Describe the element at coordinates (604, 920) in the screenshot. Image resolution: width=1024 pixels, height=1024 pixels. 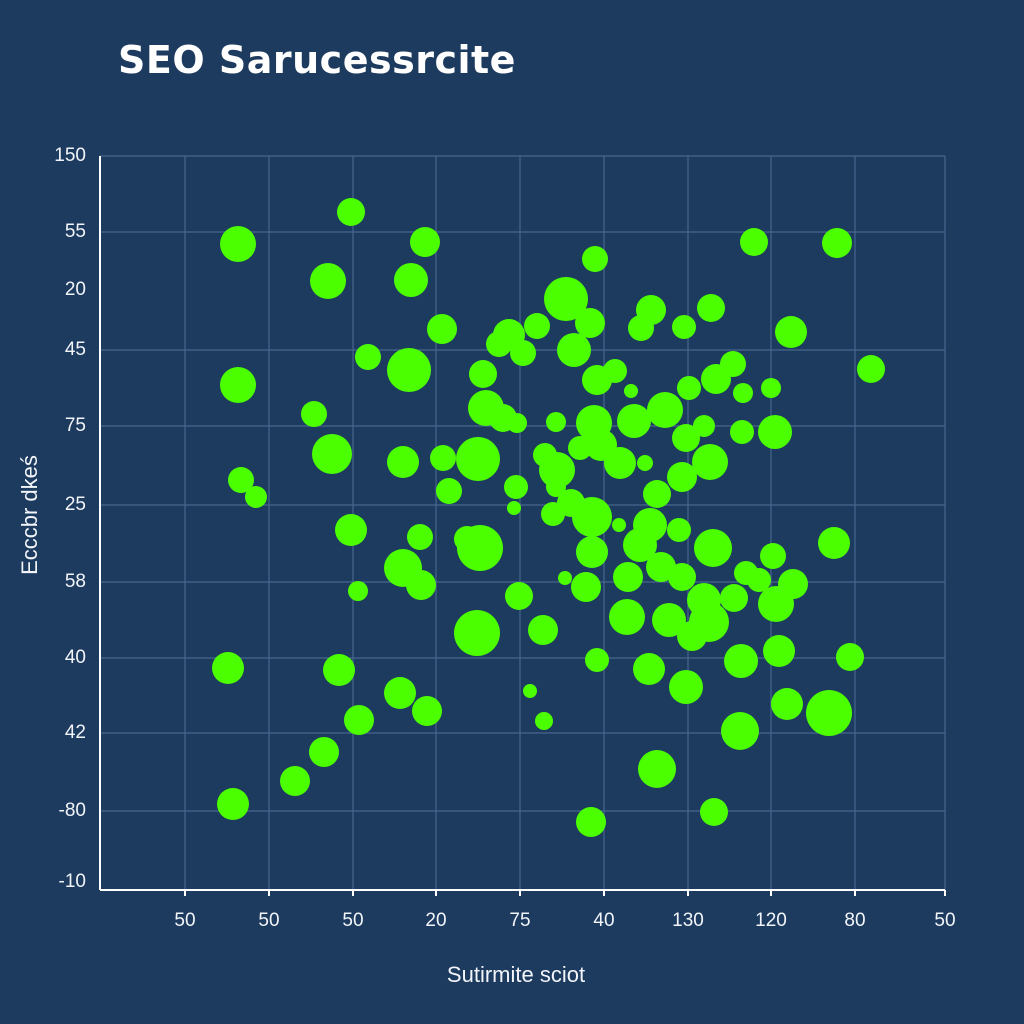
I see `x-tick-label: 40` at that location.